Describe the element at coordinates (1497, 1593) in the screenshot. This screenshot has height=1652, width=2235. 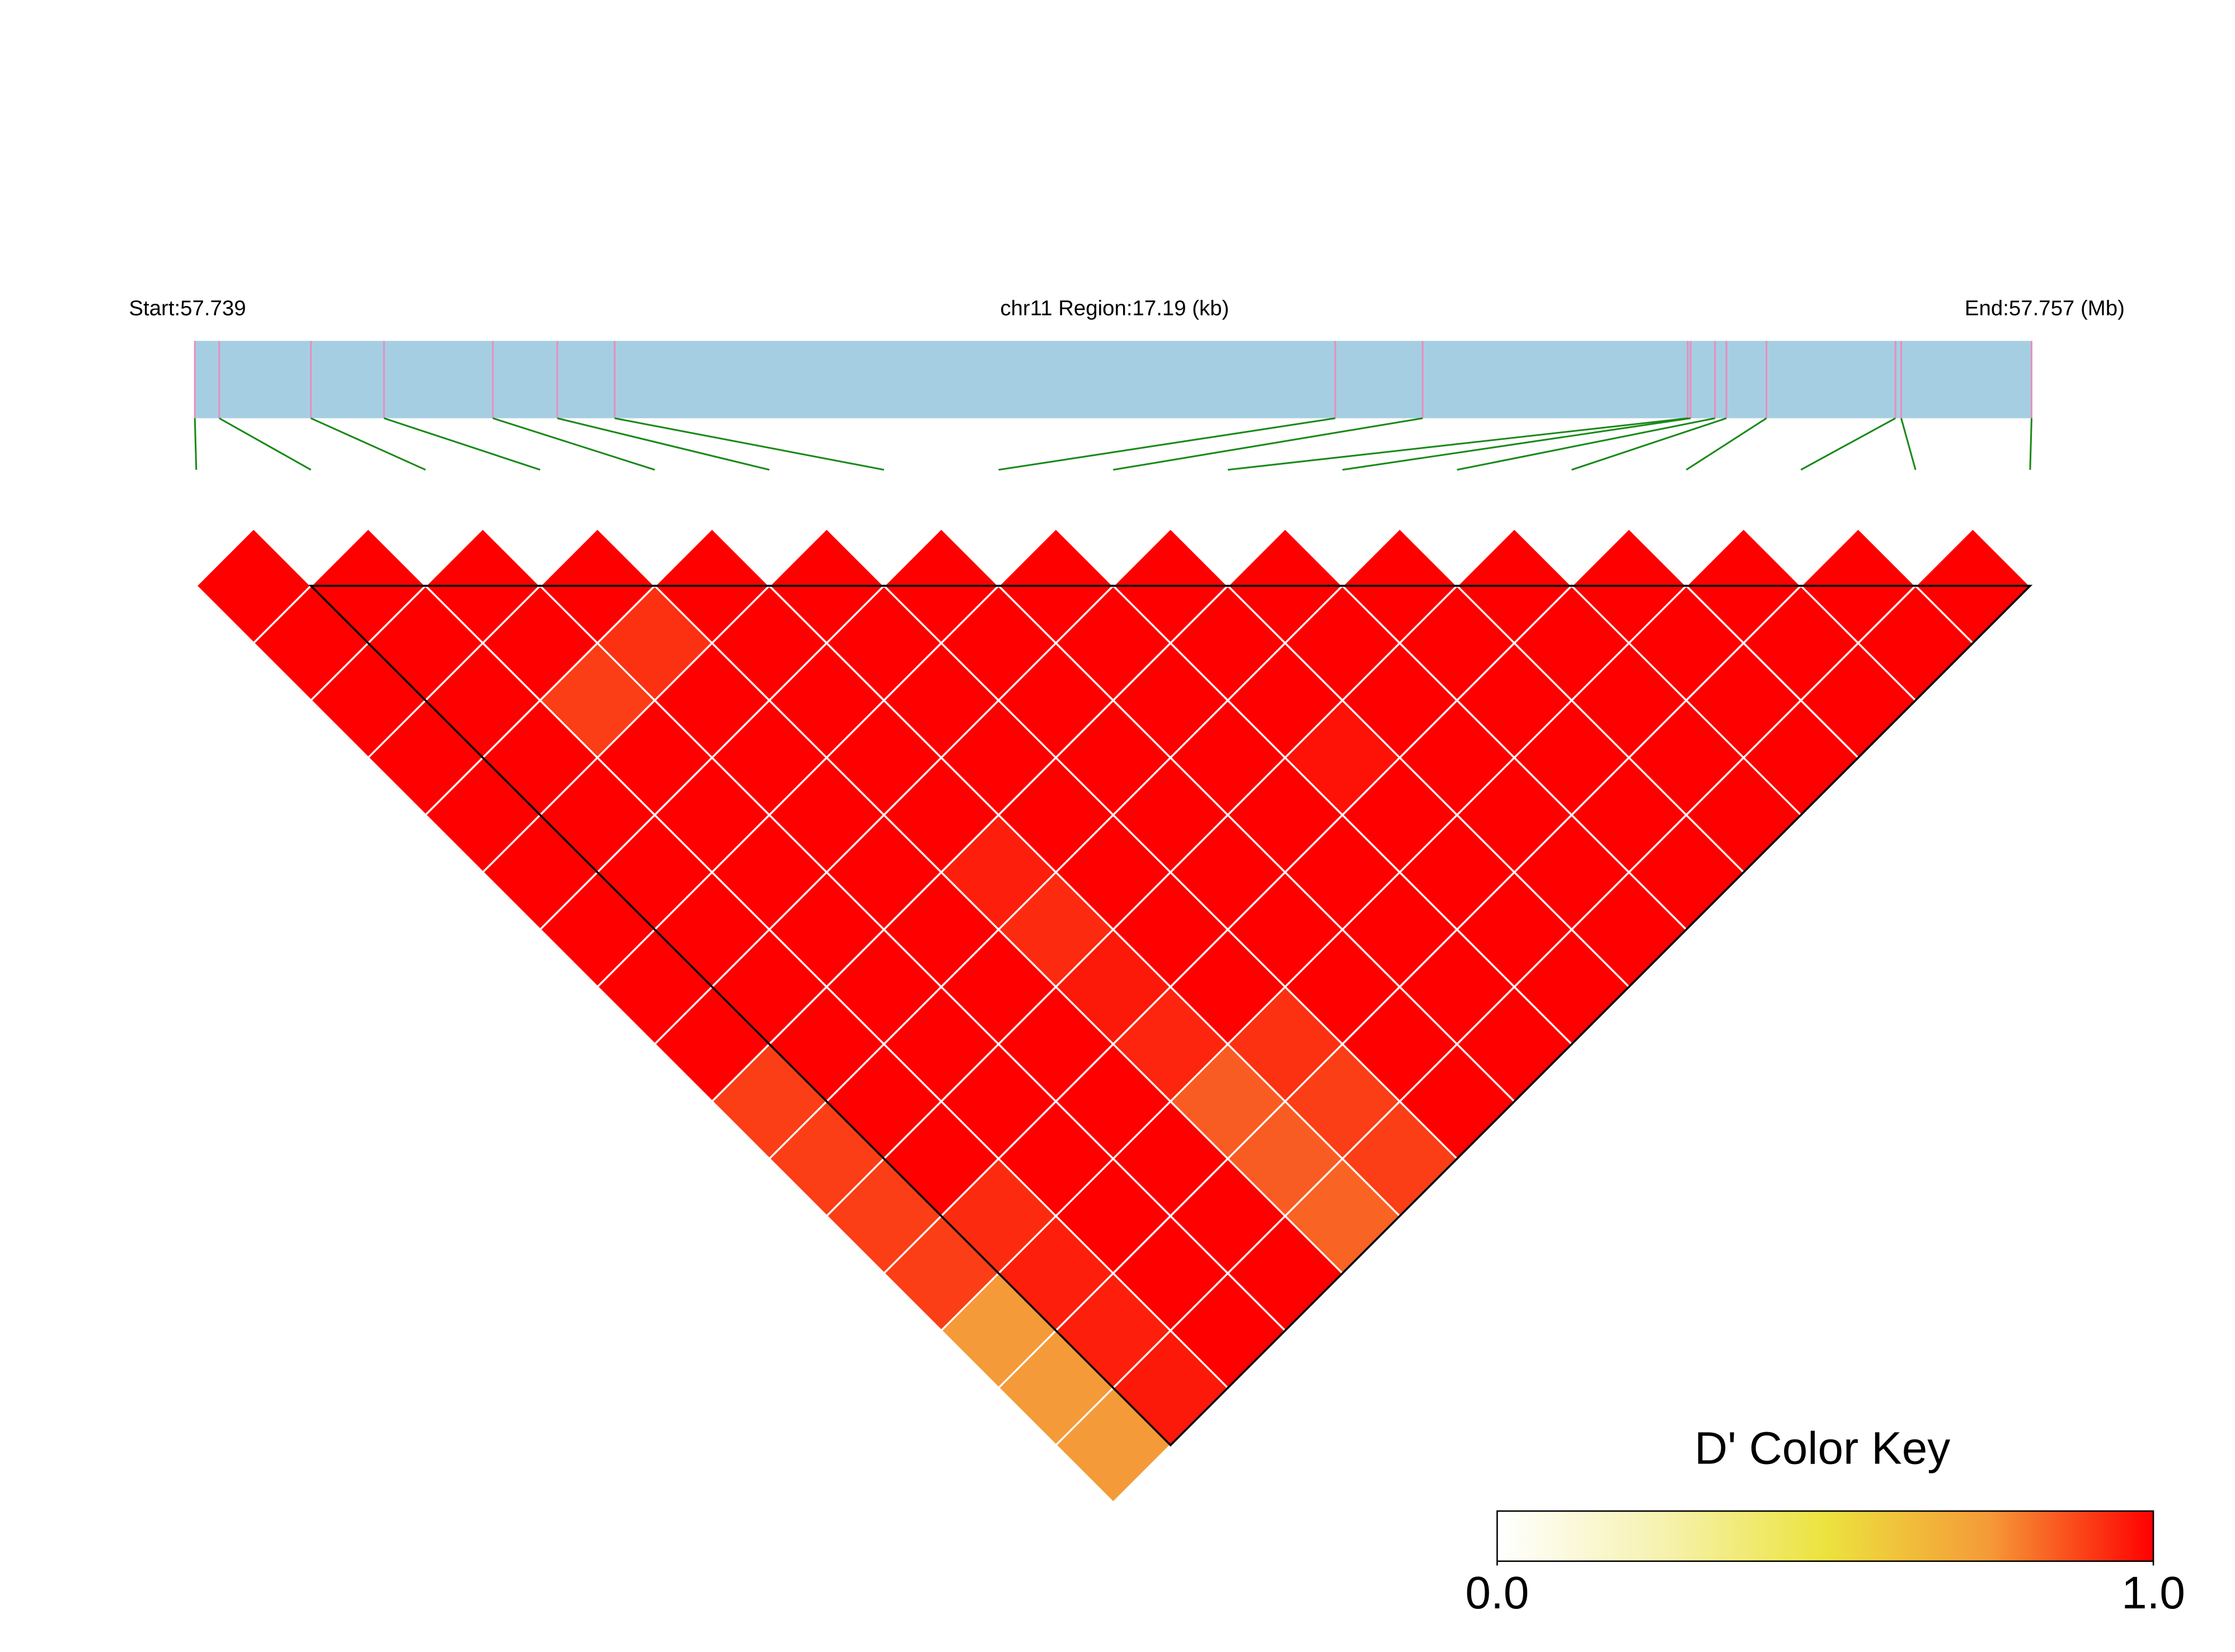
I see `color-key-tick-label: 0.0` at that location.